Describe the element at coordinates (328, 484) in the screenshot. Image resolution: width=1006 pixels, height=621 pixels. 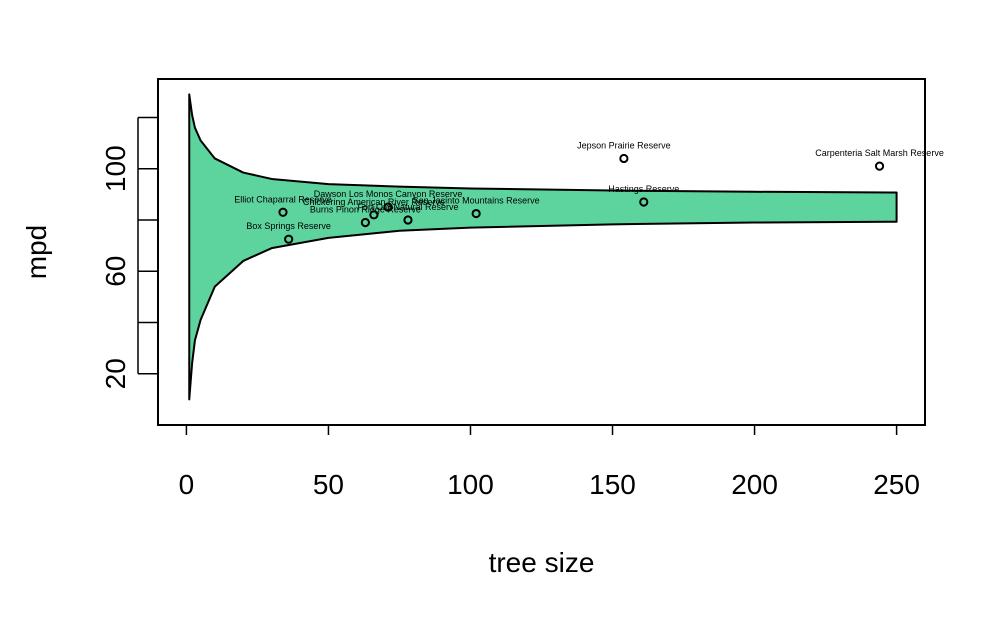
I see `x-tick-label: 50` at that location.